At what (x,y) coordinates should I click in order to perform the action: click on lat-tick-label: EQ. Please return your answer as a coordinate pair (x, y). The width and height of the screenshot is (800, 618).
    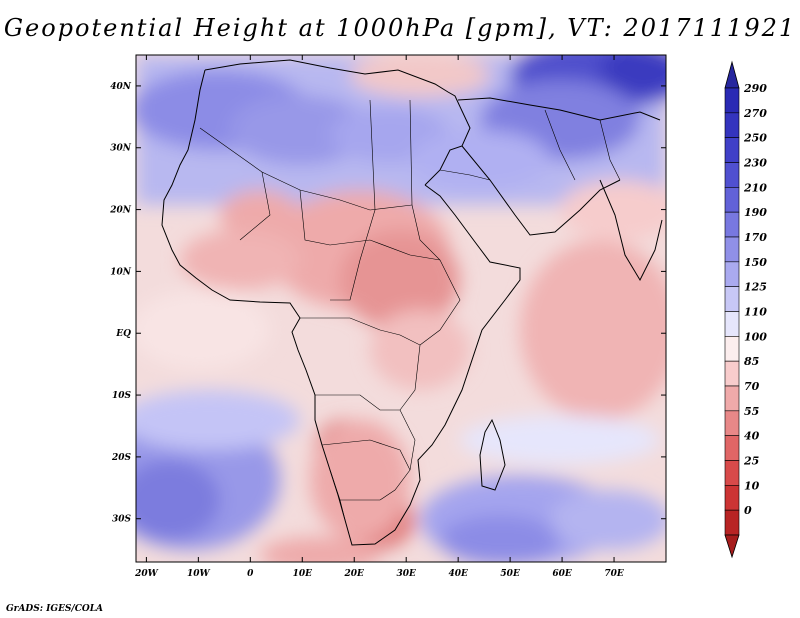
    Looking at the image, I should click on (123, 334).